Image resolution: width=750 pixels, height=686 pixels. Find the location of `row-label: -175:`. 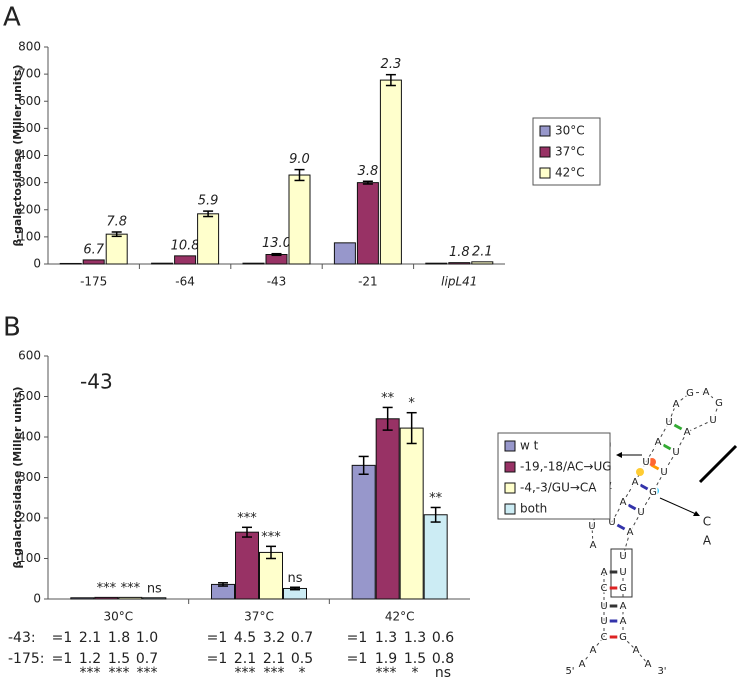

row-label: -175: is located at coordinates (26, 659).